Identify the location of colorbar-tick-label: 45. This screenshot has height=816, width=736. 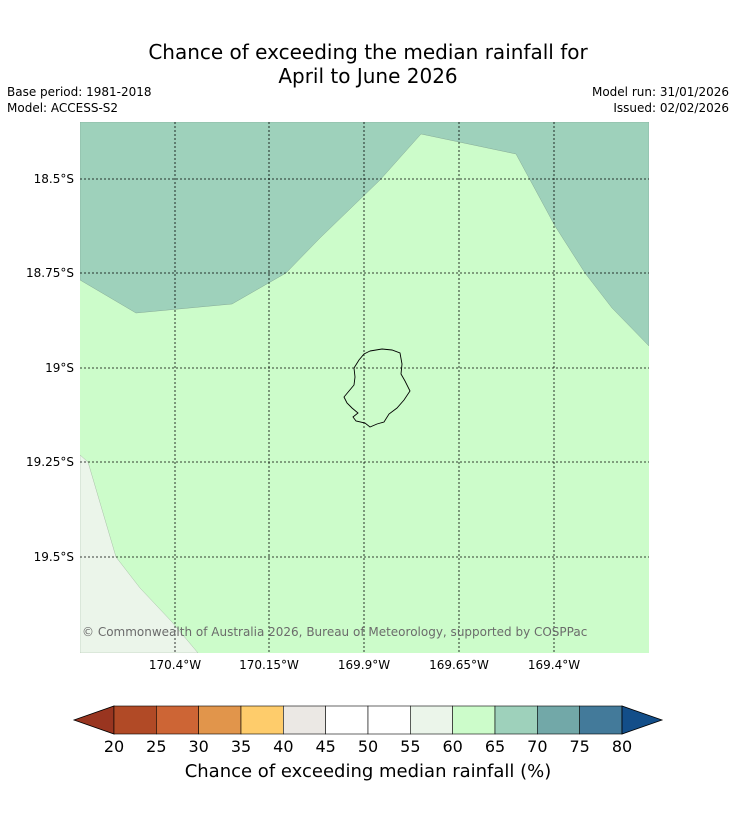
(325, 746).